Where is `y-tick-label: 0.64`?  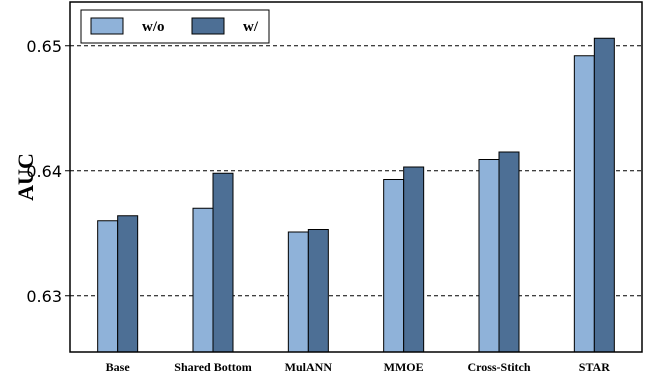 y-tick-label: 0.64 is located at coordinates (44, 171).